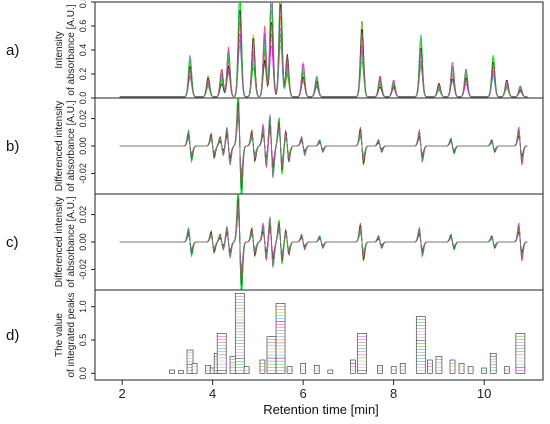  What do you see at coordinates (83, 4) in the screenshot?
I see `y-tick-label: 0.8` at bounding box center [83, 4].